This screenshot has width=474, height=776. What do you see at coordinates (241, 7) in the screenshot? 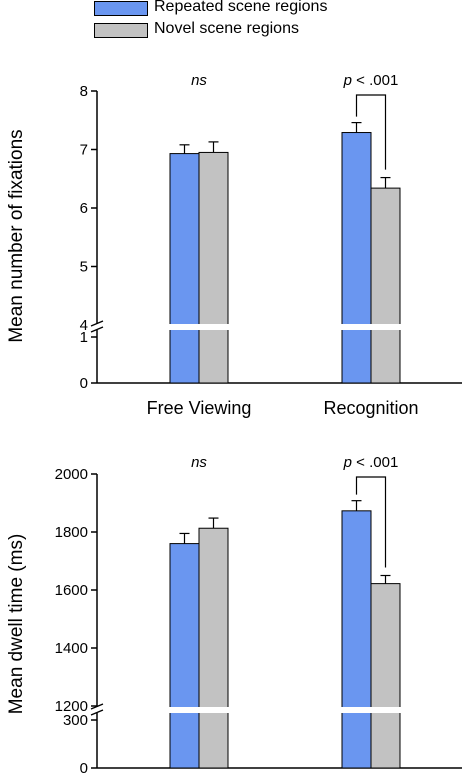
I see `legend-label-repeated: Repeated scene regions` at bounding box center [241, 7].